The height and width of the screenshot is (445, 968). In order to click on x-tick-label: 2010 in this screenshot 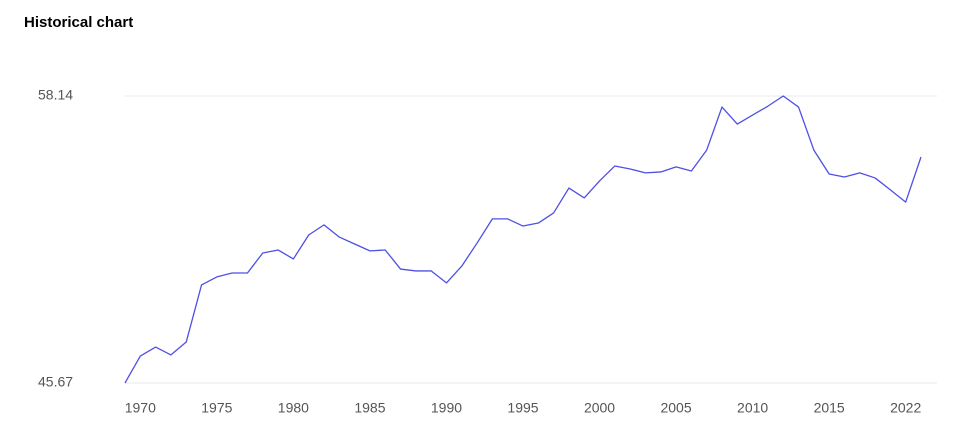, I will do `click(752, 408)`.